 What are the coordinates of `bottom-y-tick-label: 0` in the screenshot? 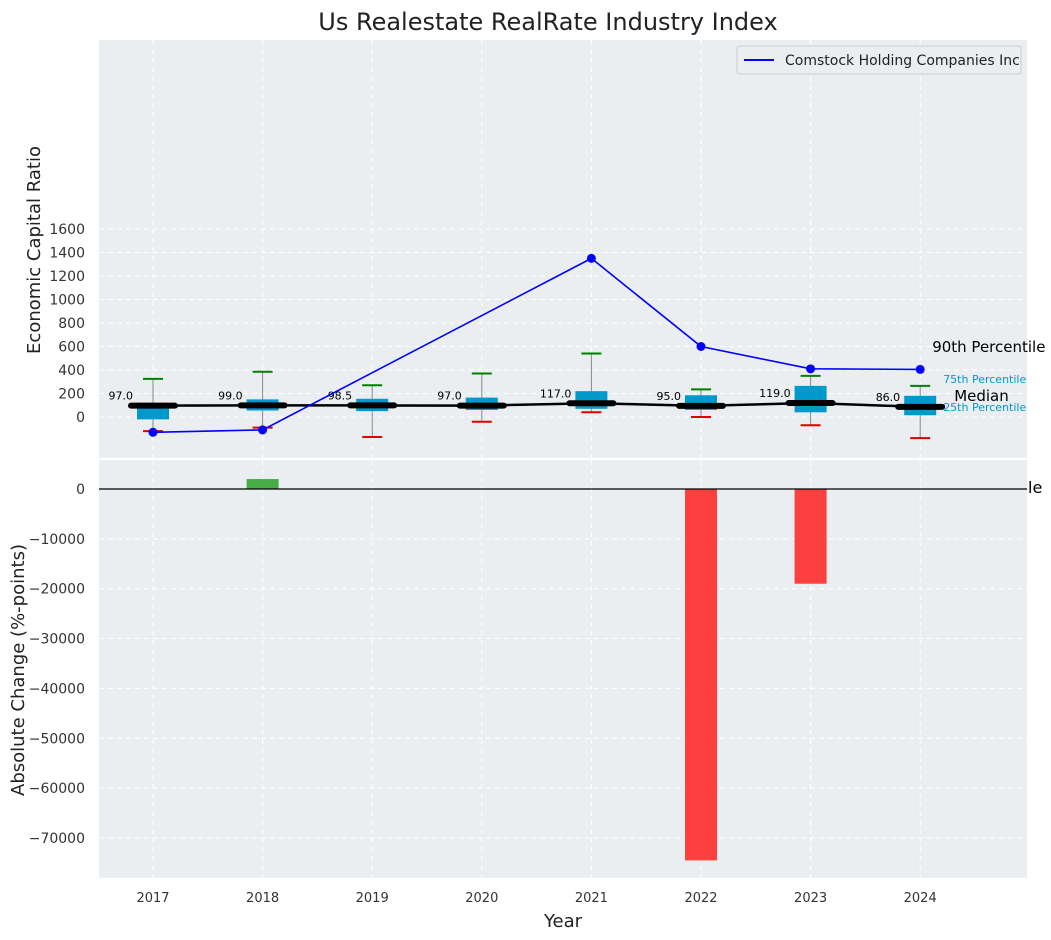 It's located at (80, 490).